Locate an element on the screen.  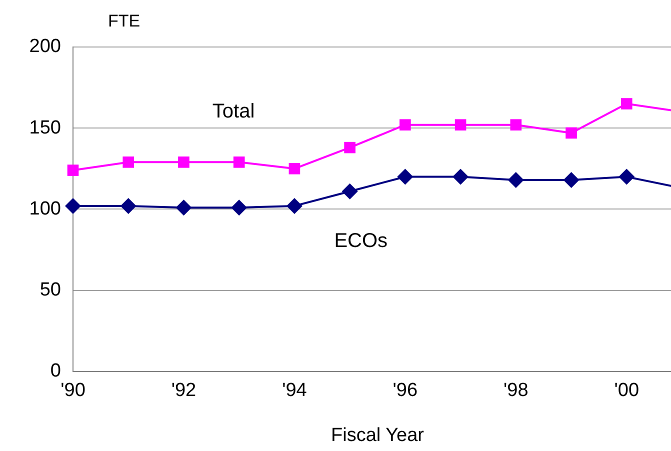
x-tick-label: '00 is located at coordinates (627, 391).